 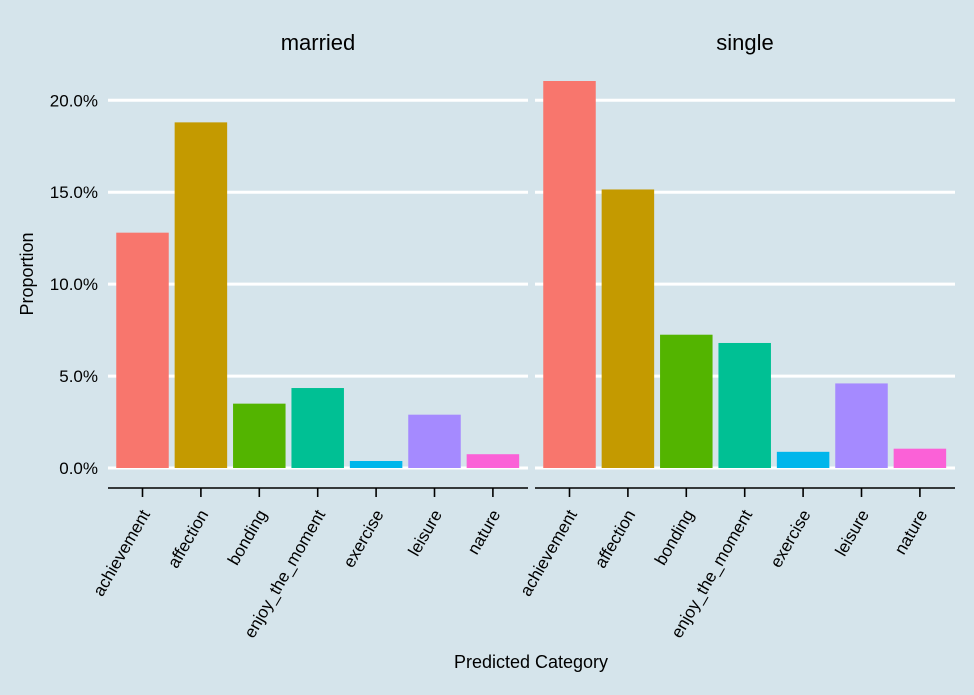 What do you see at coordinates (318, 42) in the screenshot?
I see `facet-title: married` at bounding box center [318, 42].